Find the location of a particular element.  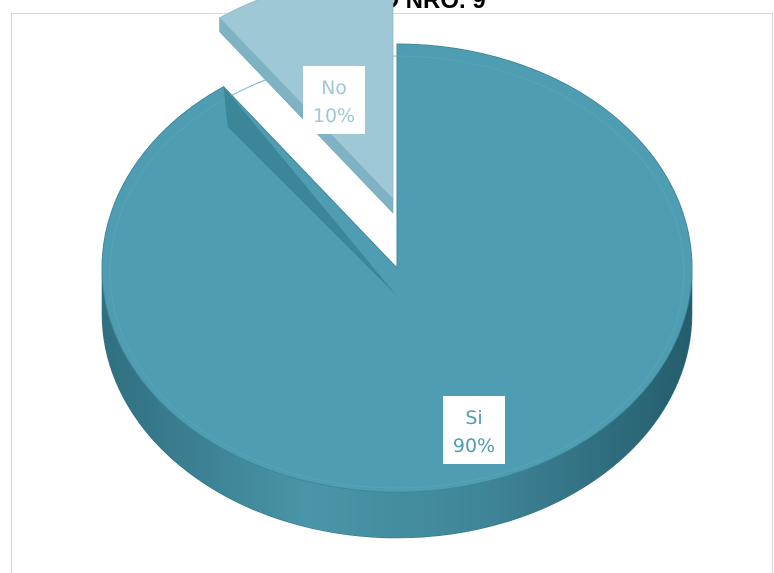

data-label-no-percent: 10% is located at coordinates (334, 116).